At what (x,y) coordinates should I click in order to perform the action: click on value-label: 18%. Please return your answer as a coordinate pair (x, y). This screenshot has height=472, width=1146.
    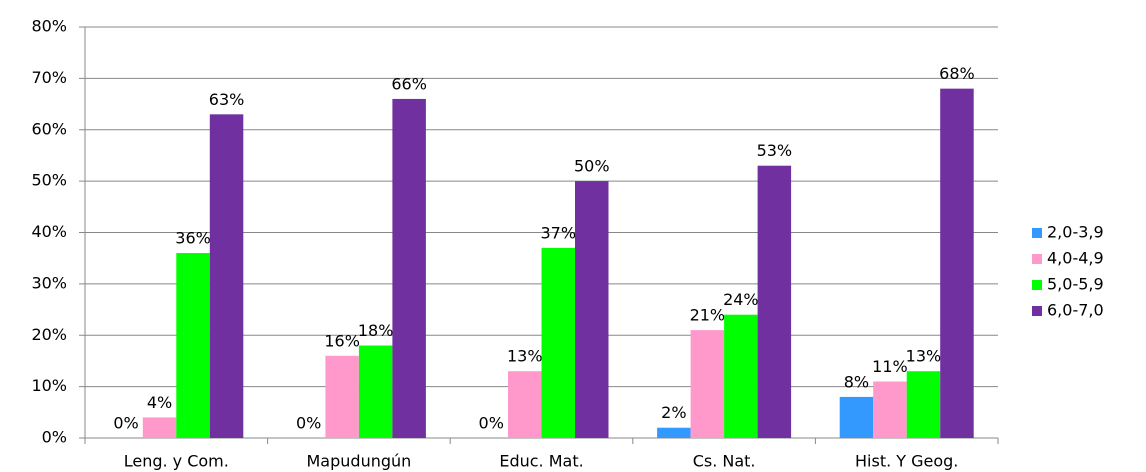
    Looking at the image, I should click on (376, 330).